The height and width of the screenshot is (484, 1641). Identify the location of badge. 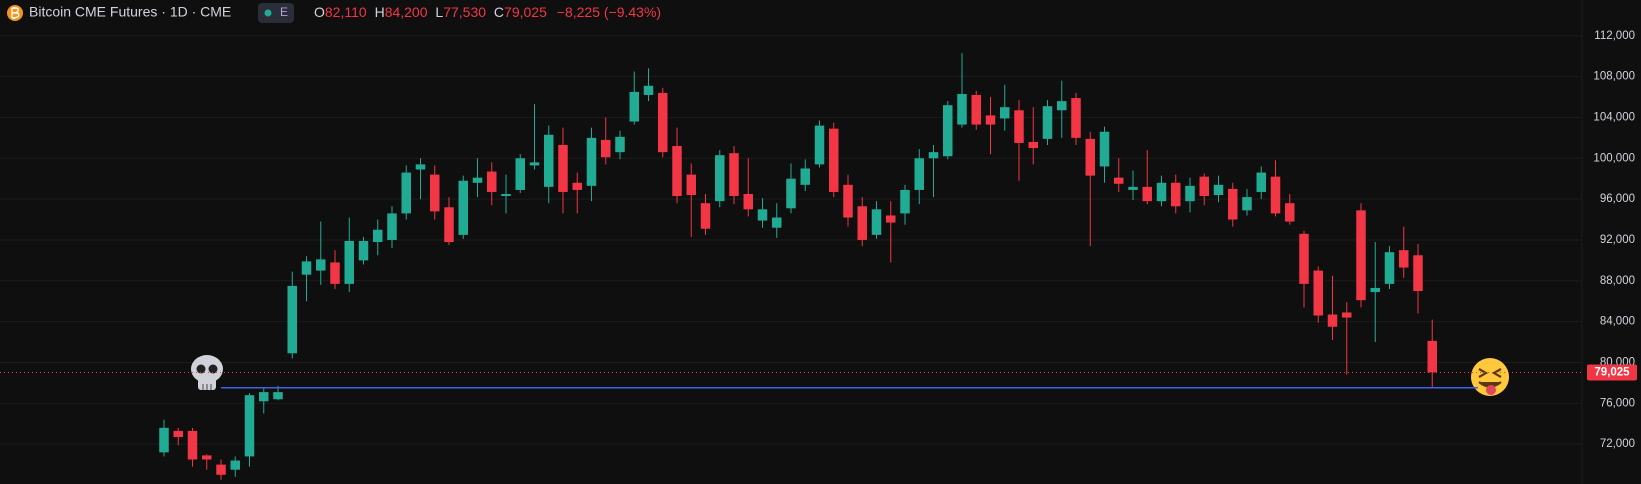
(276, 13).